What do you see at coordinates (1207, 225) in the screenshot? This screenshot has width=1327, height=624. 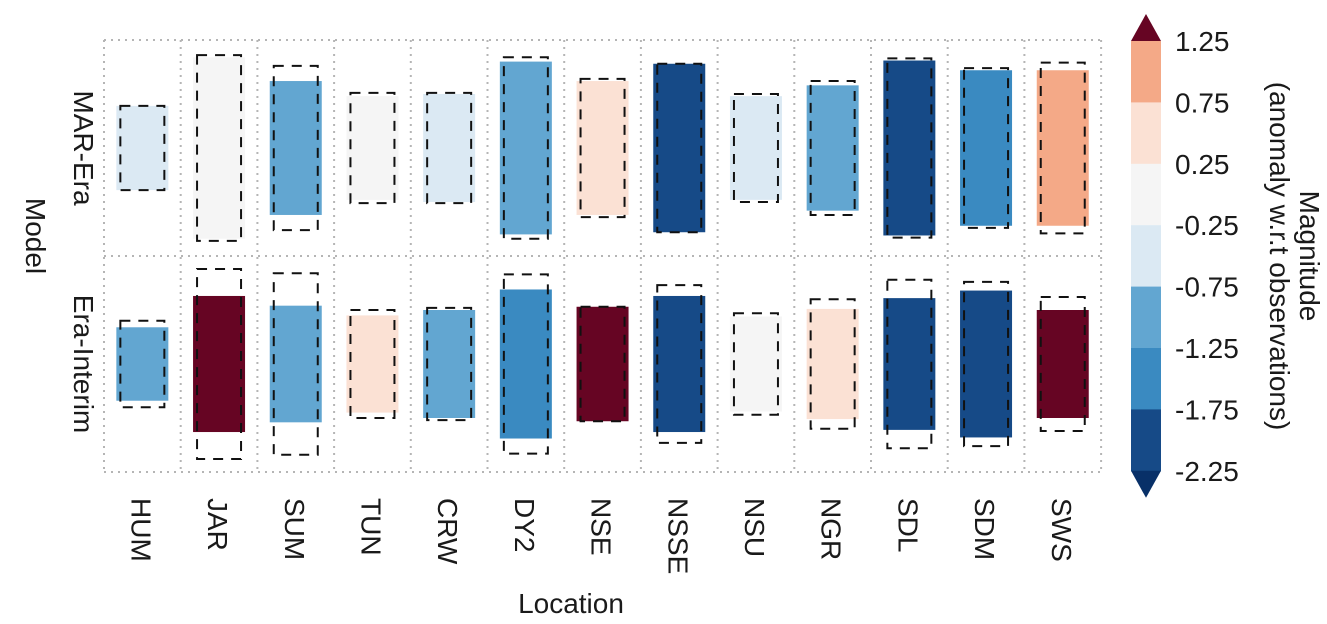 I see `colorbar-tick-label: -0.25` at bounding box center [1207, 225].